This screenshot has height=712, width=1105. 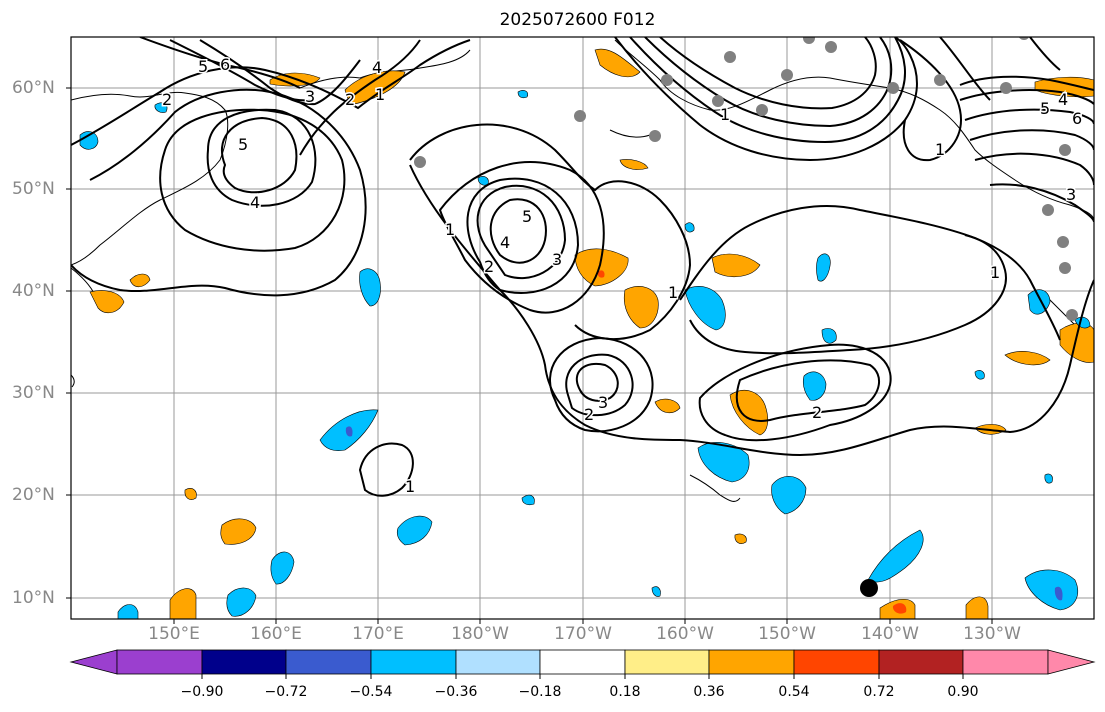 I want to click on map-title: 2025072600 F012, so click(x=577, y=20).